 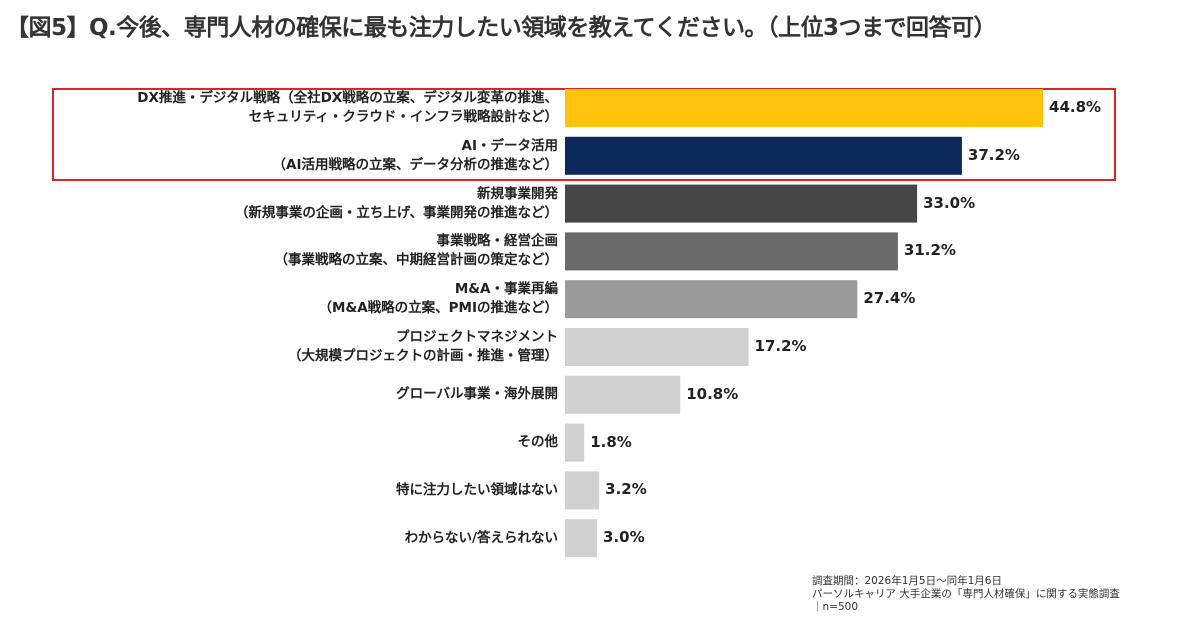 What do you see at coordinates (509, 145) in the screenshot?
I see `category-label-line: AI・データ活用` at bounding box center [509, 145].